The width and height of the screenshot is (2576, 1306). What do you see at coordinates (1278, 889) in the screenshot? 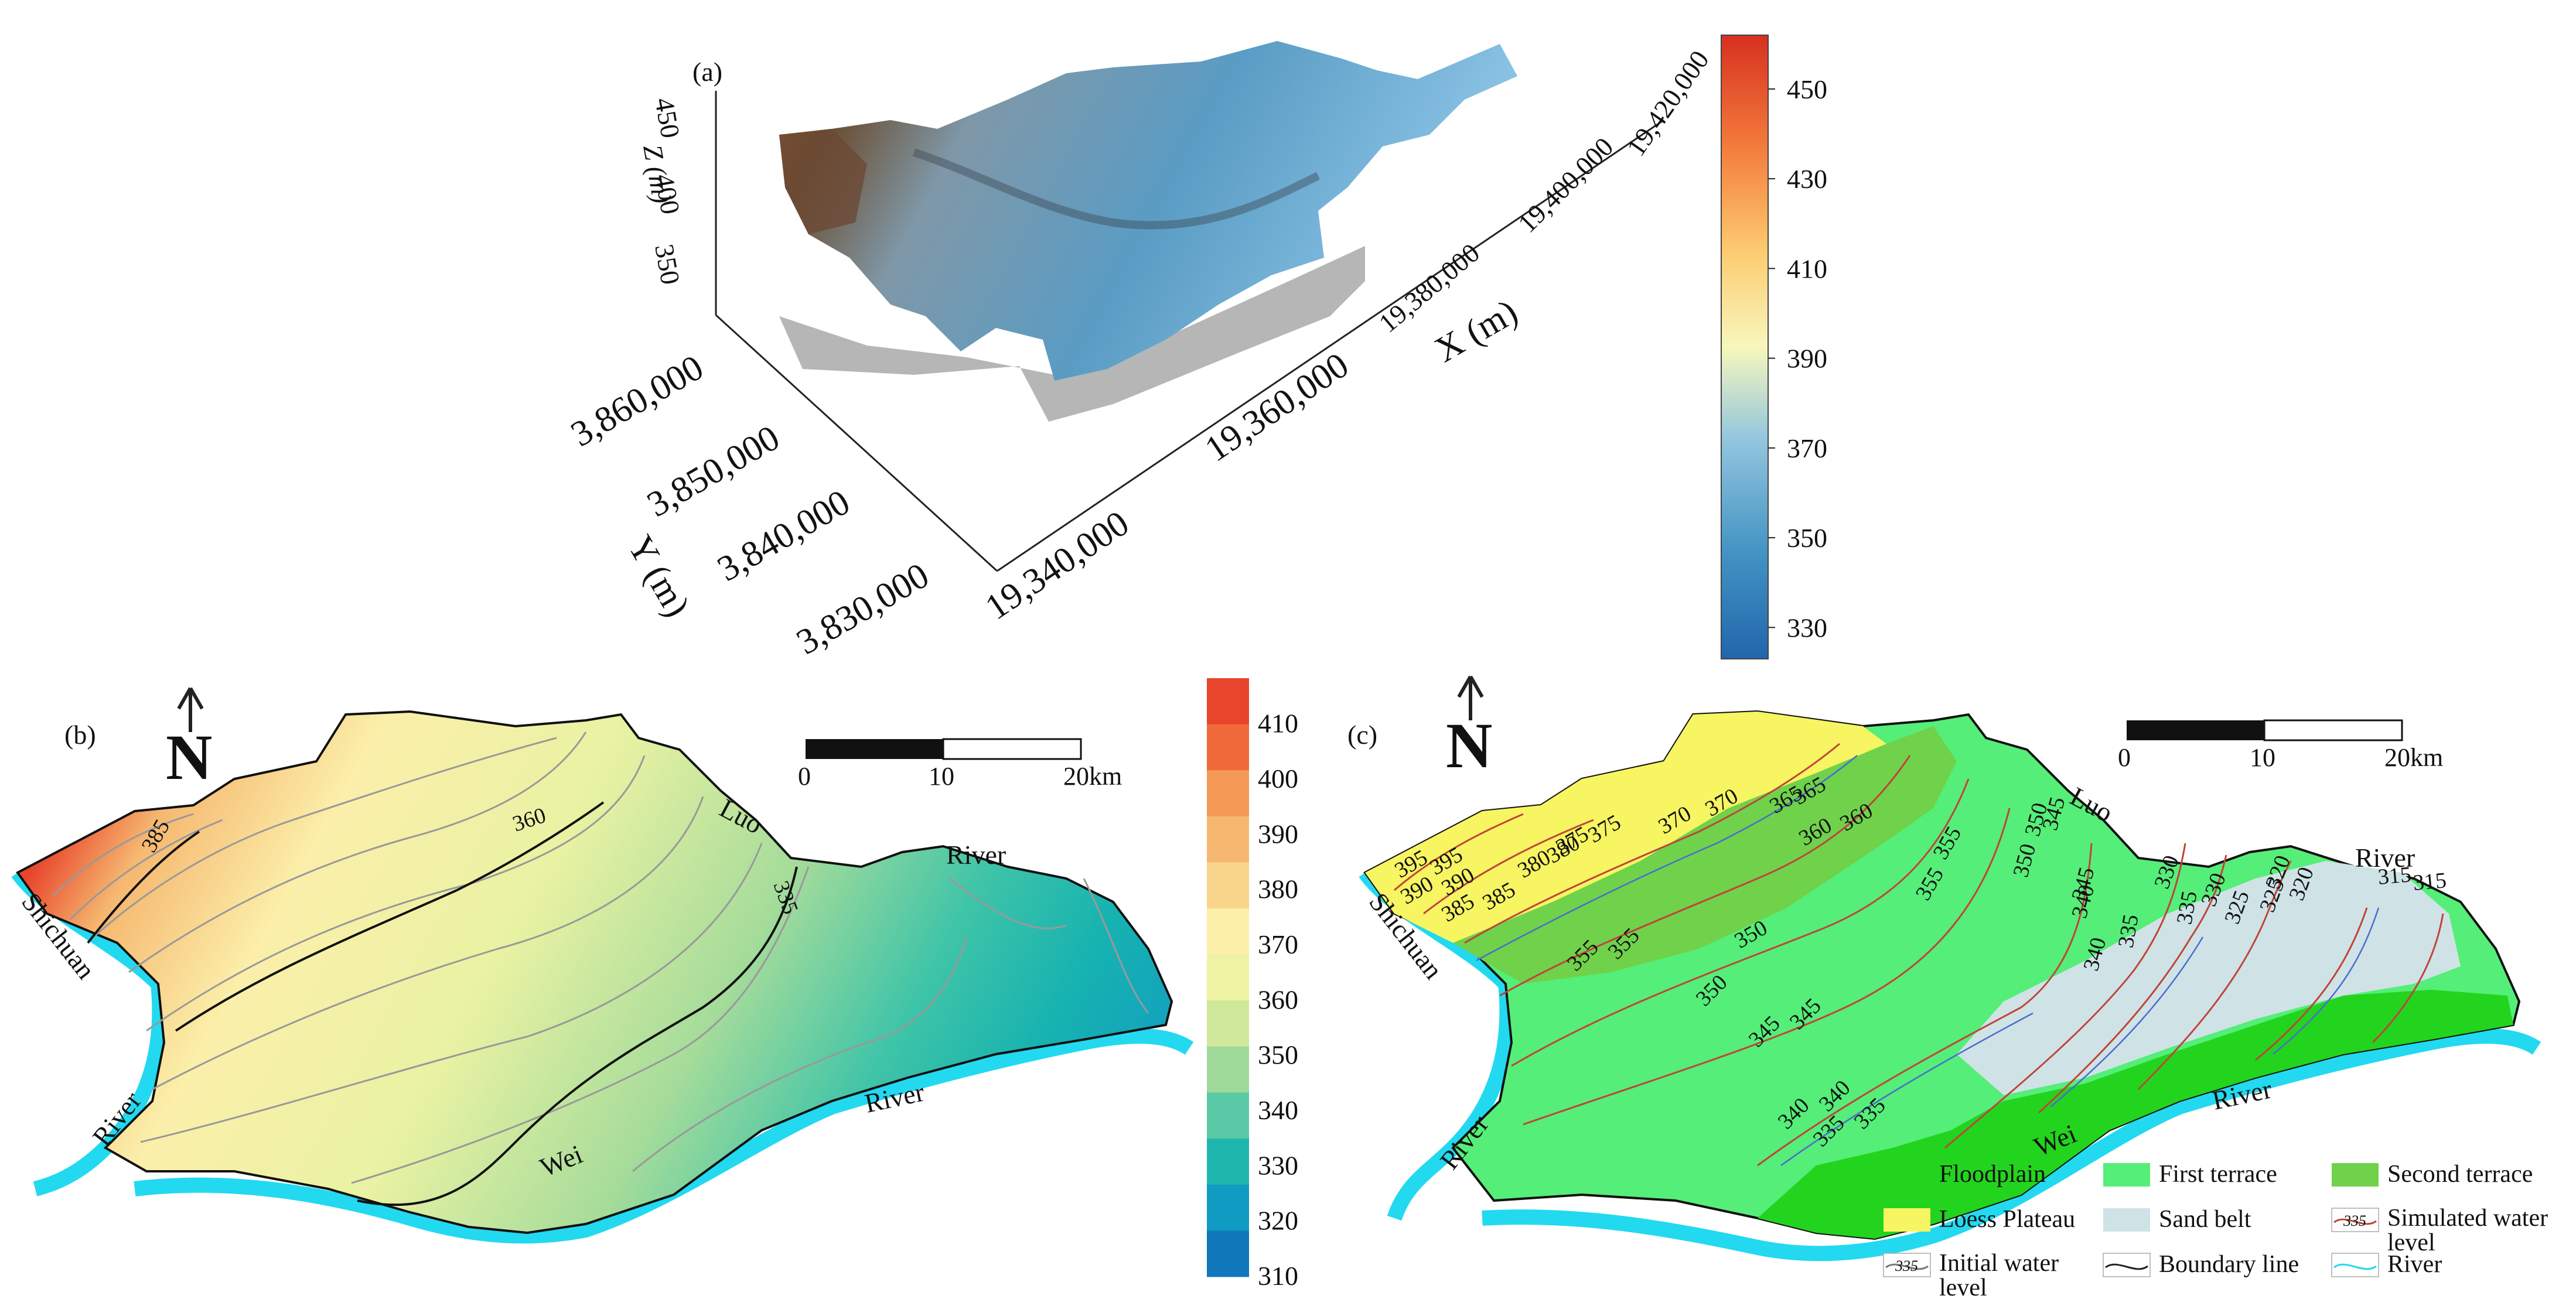
I see `colorbar-b-tick-label: 380` at bounding box center [1278, 889].